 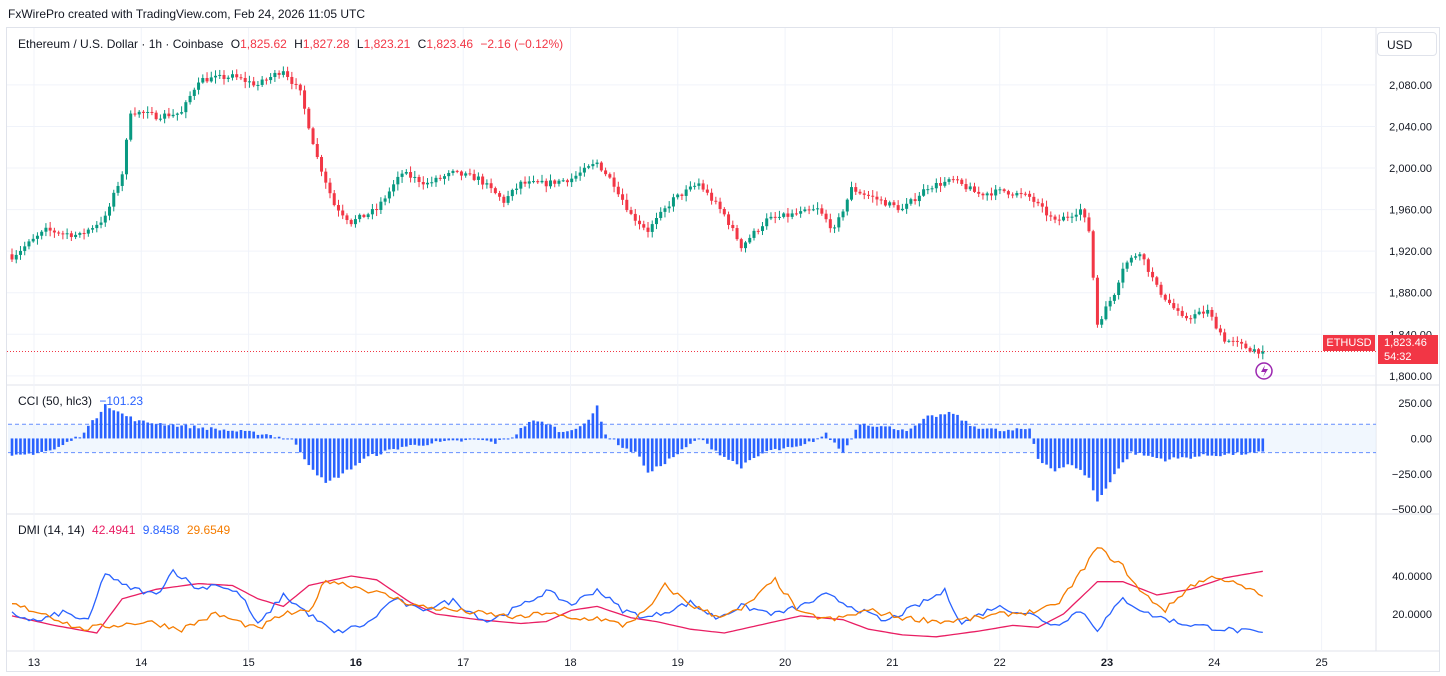 I want to click on live-update-icon, so click(x=1264, y=371).